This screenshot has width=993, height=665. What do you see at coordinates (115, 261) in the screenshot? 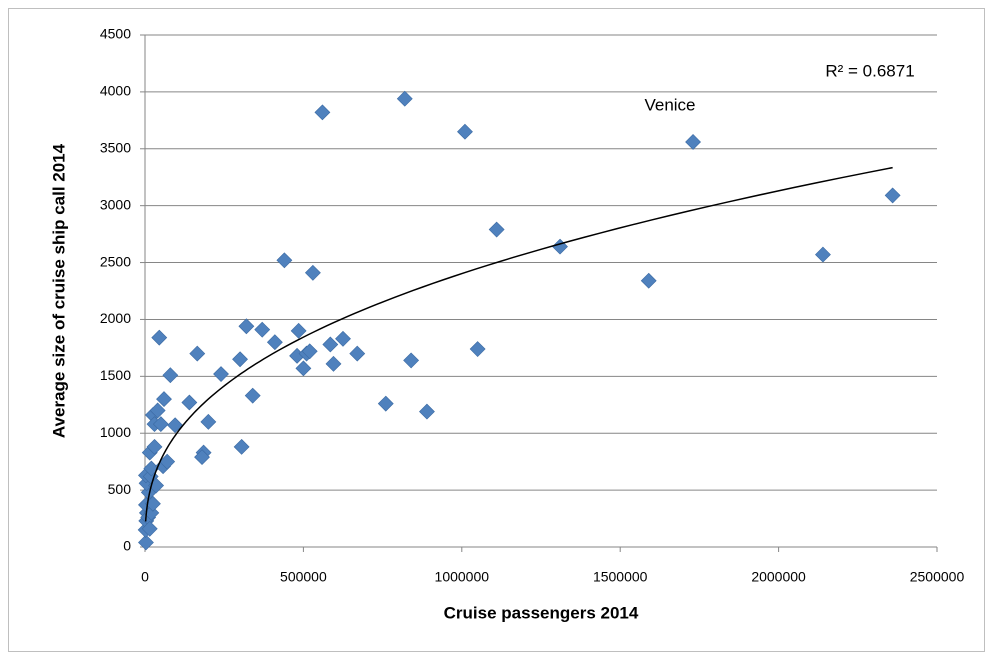
I see `y-tick-label: 2500` at bounding box center [115, 261].